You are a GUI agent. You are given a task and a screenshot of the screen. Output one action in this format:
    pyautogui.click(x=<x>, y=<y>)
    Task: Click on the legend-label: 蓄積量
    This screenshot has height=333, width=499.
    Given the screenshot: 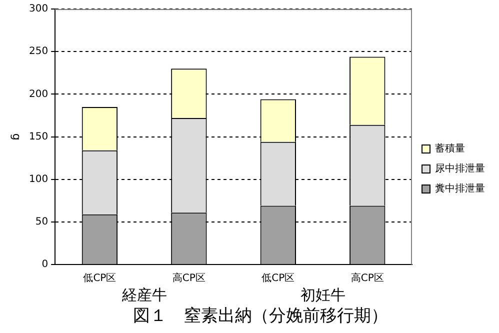 What is the action you would take?
    pyautogui.click(x=450, y=148)
    